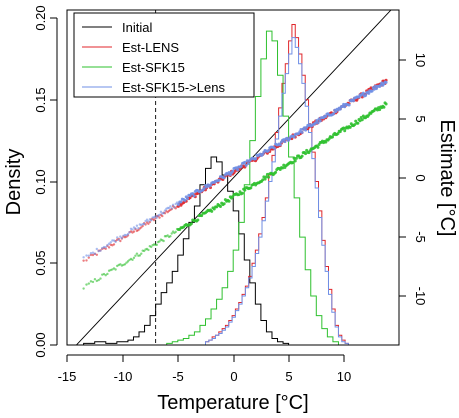  Describe the element at coordinates (344, 376) in the screenshot. I see `x-tick-label: 10` at that location.